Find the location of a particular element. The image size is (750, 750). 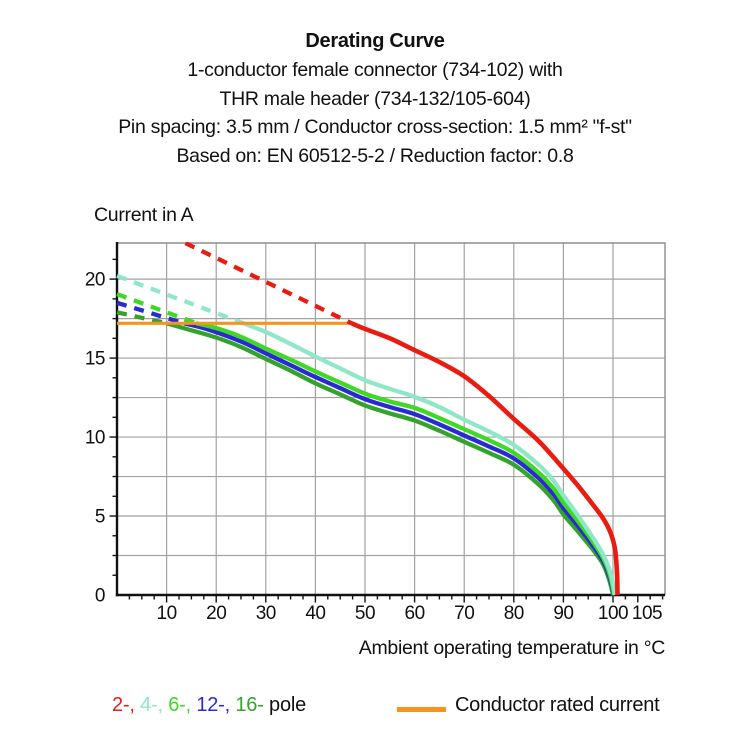

y-tick-label: 10 is located at coordinates (95, 438).